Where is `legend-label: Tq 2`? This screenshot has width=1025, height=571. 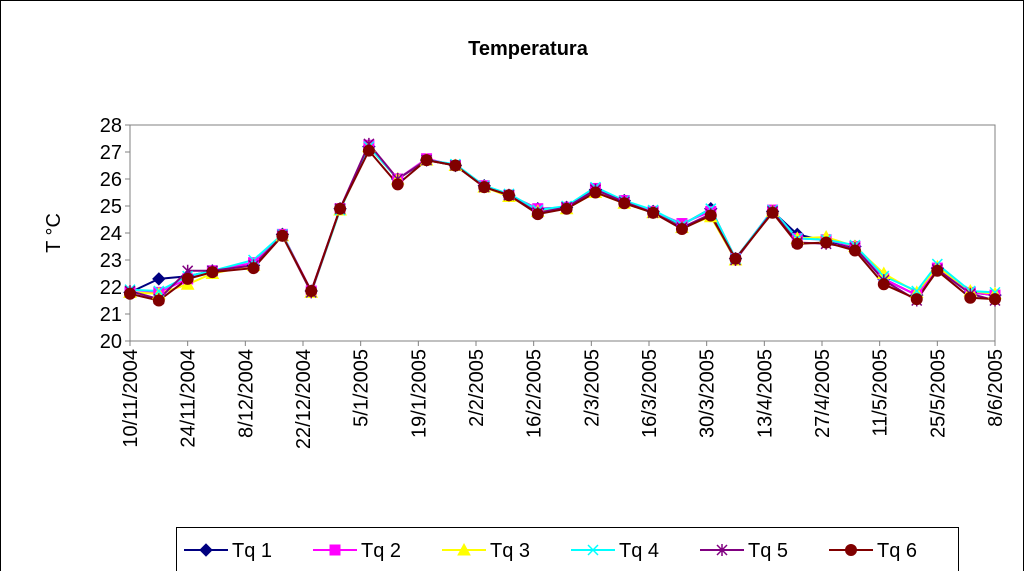
legend-label: Tq 2 is located at coordinates (381, 551).